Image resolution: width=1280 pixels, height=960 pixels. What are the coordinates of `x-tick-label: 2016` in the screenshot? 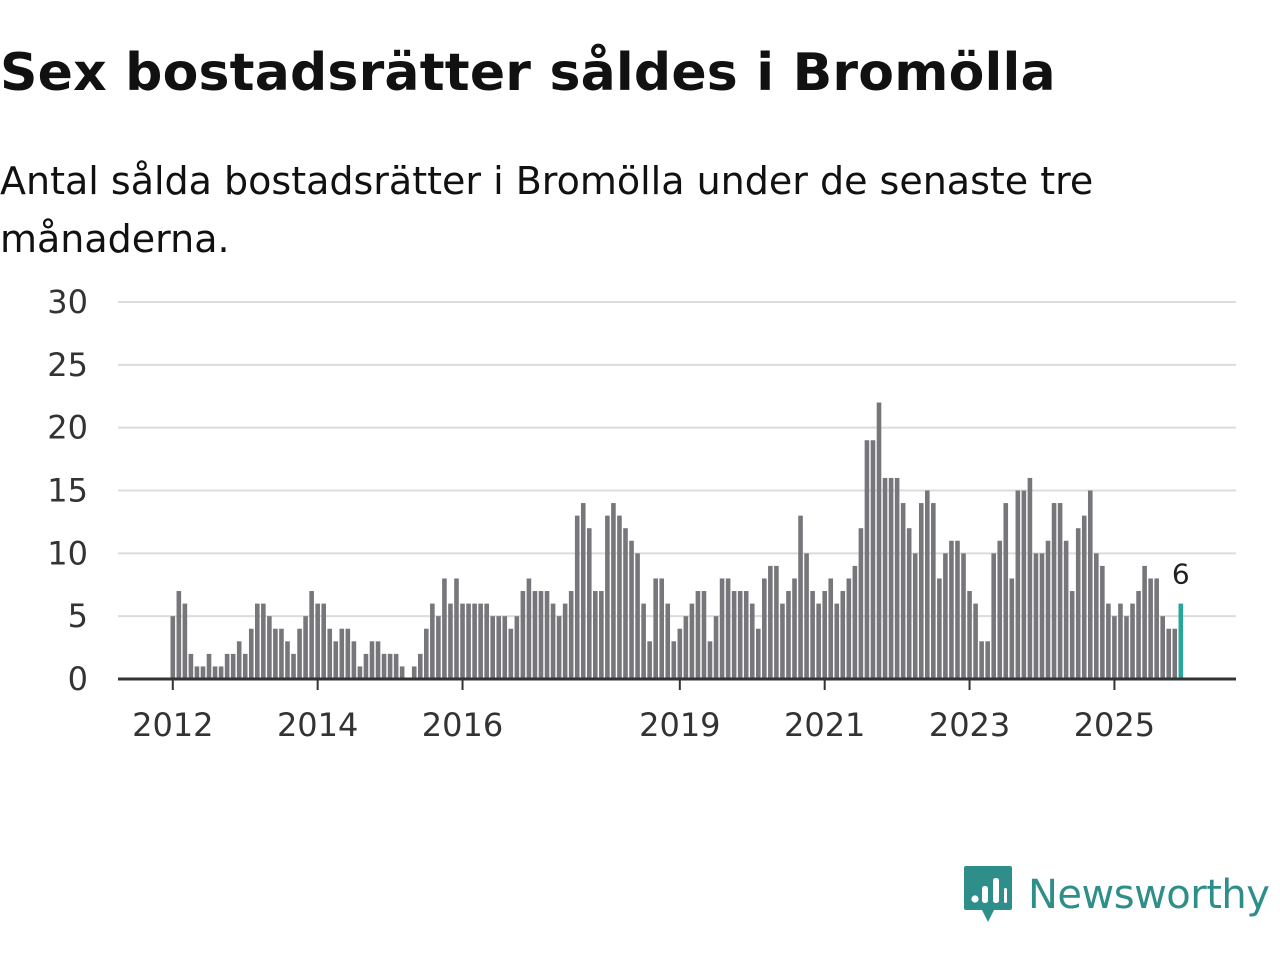 It's located at (462, 725).